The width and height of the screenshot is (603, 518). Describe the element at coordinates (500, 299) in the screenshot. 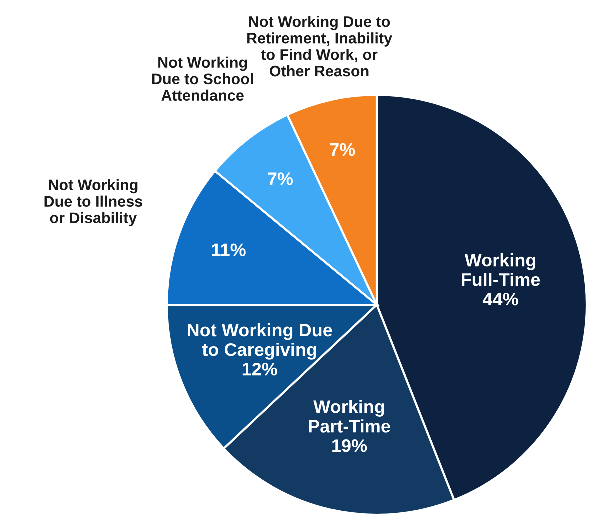

I see `data-label: 44%` at that location.